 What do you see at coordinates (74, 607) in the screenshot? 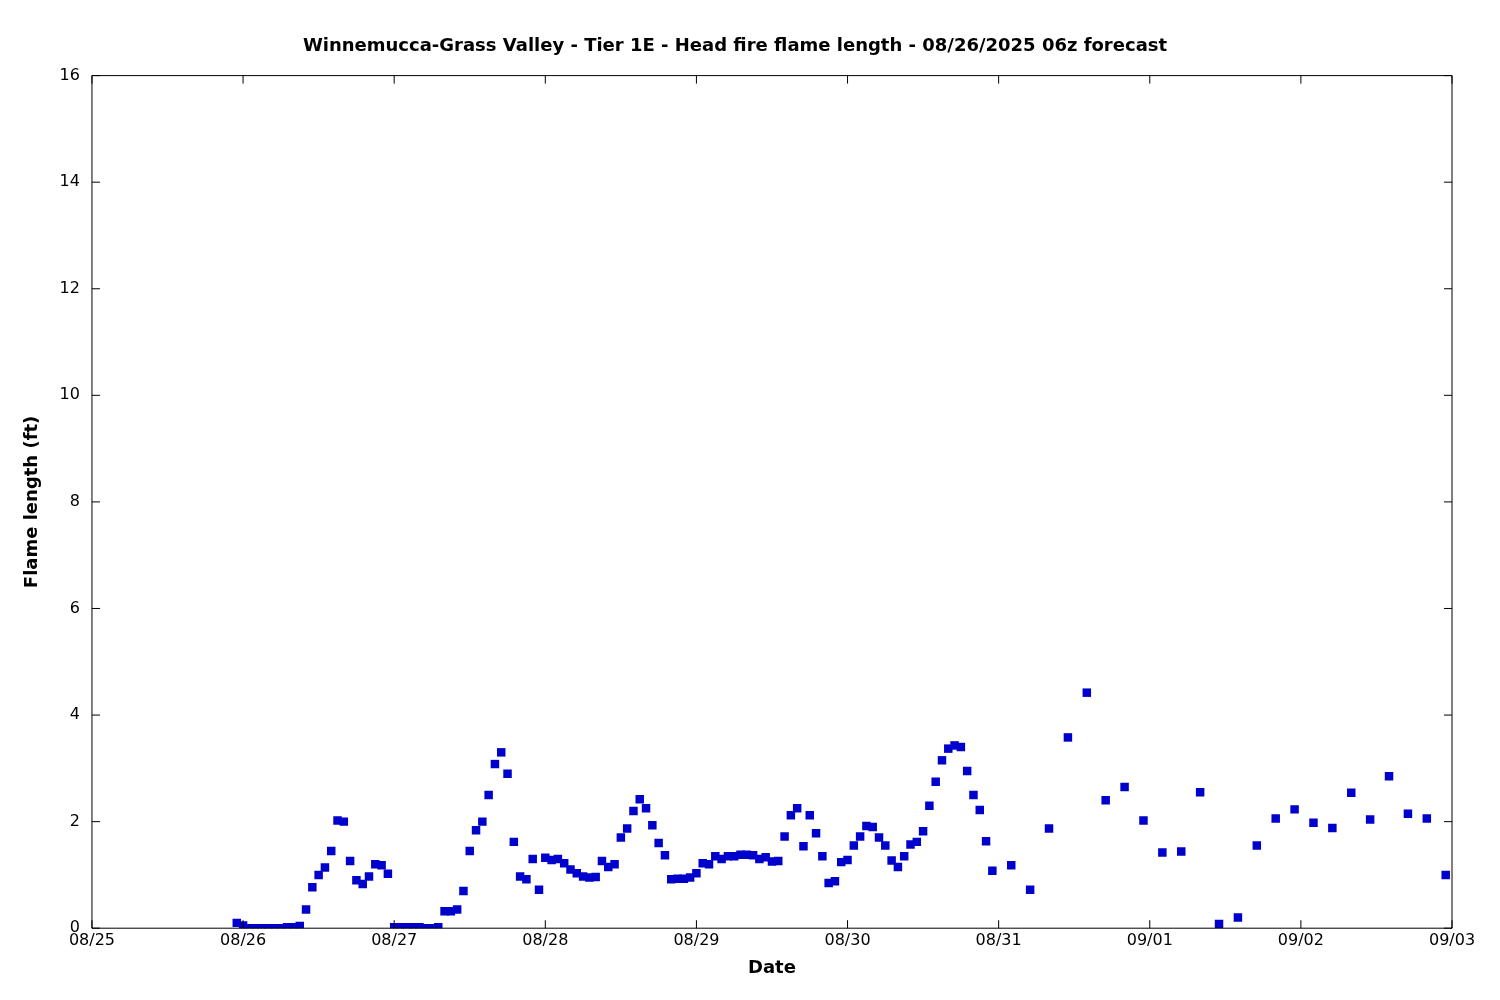
I see `y-tick-label: 6` at bounding box center [74, 607].